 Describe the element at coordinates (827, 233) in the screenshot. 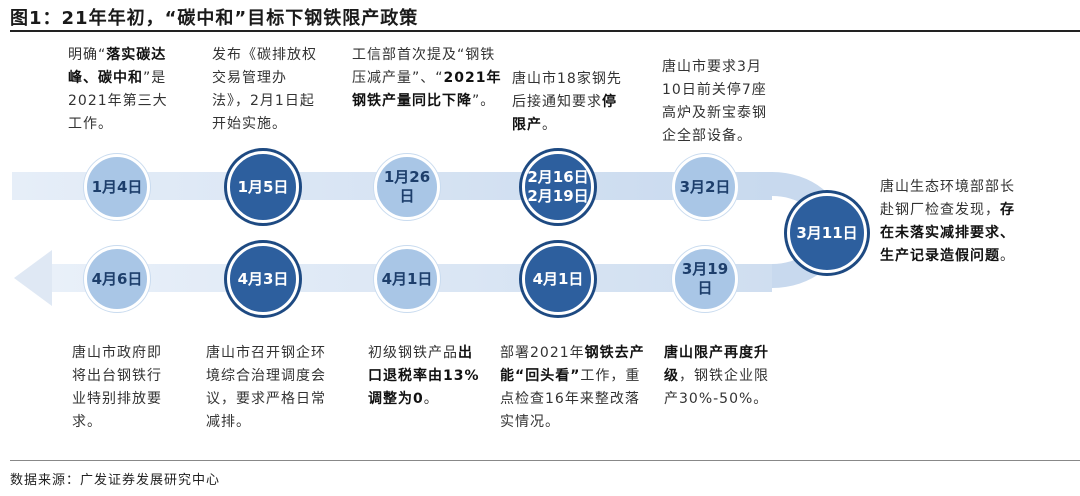

I see `node-mar11: 3月11日` at that location.